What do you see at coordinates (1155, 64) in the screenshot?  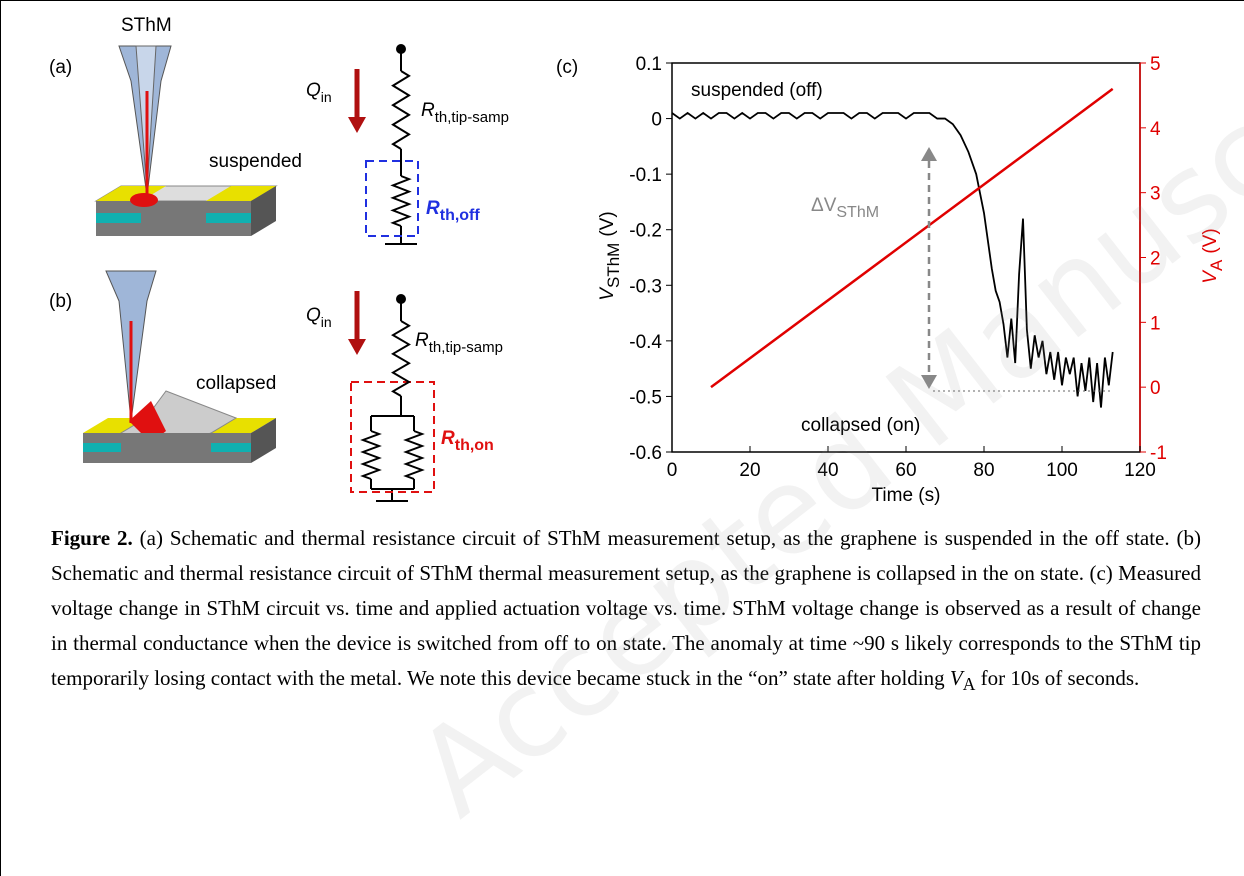 I see `y2-tick-label: 5` at bounding box center [1155, 64].